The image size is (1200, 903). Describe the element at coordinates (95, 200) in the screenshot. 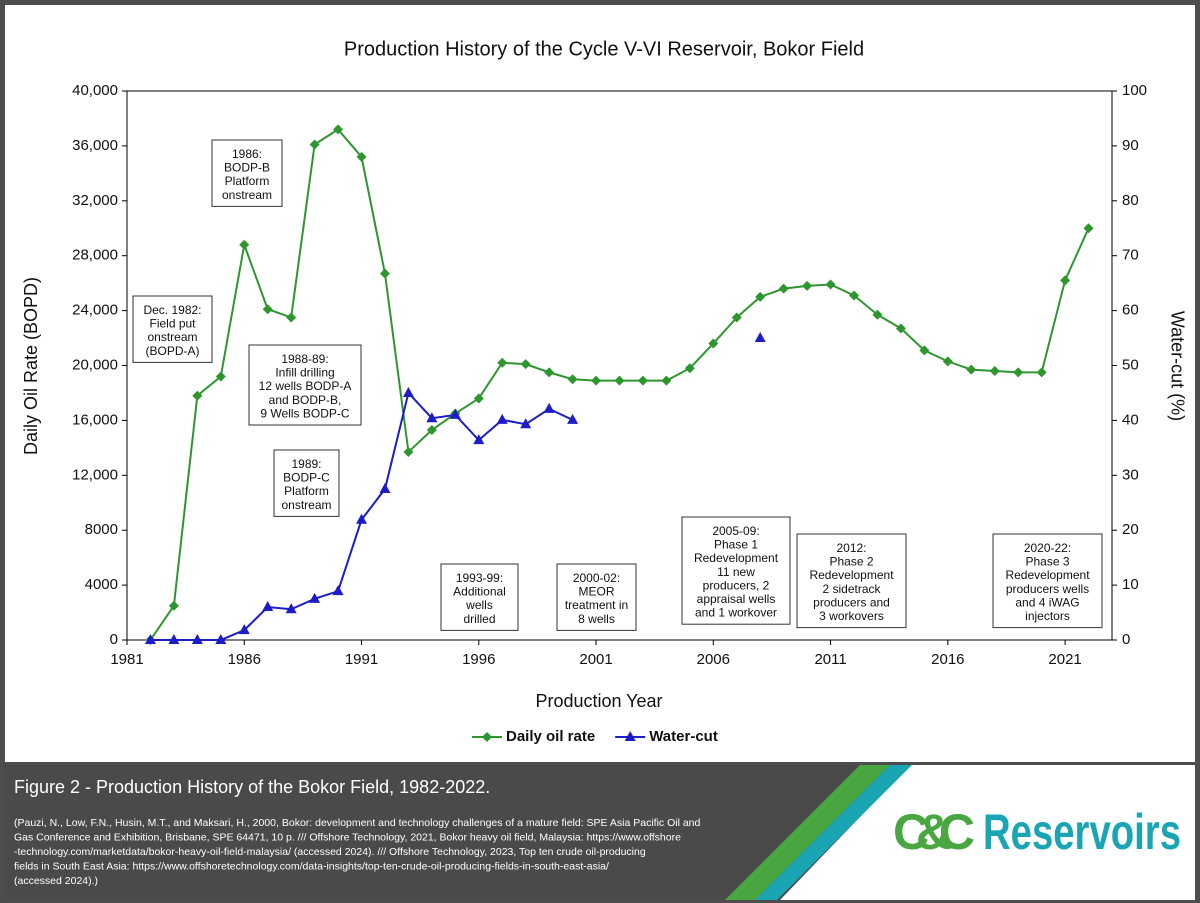

I see `y-tick-label: 32,000` at that location.